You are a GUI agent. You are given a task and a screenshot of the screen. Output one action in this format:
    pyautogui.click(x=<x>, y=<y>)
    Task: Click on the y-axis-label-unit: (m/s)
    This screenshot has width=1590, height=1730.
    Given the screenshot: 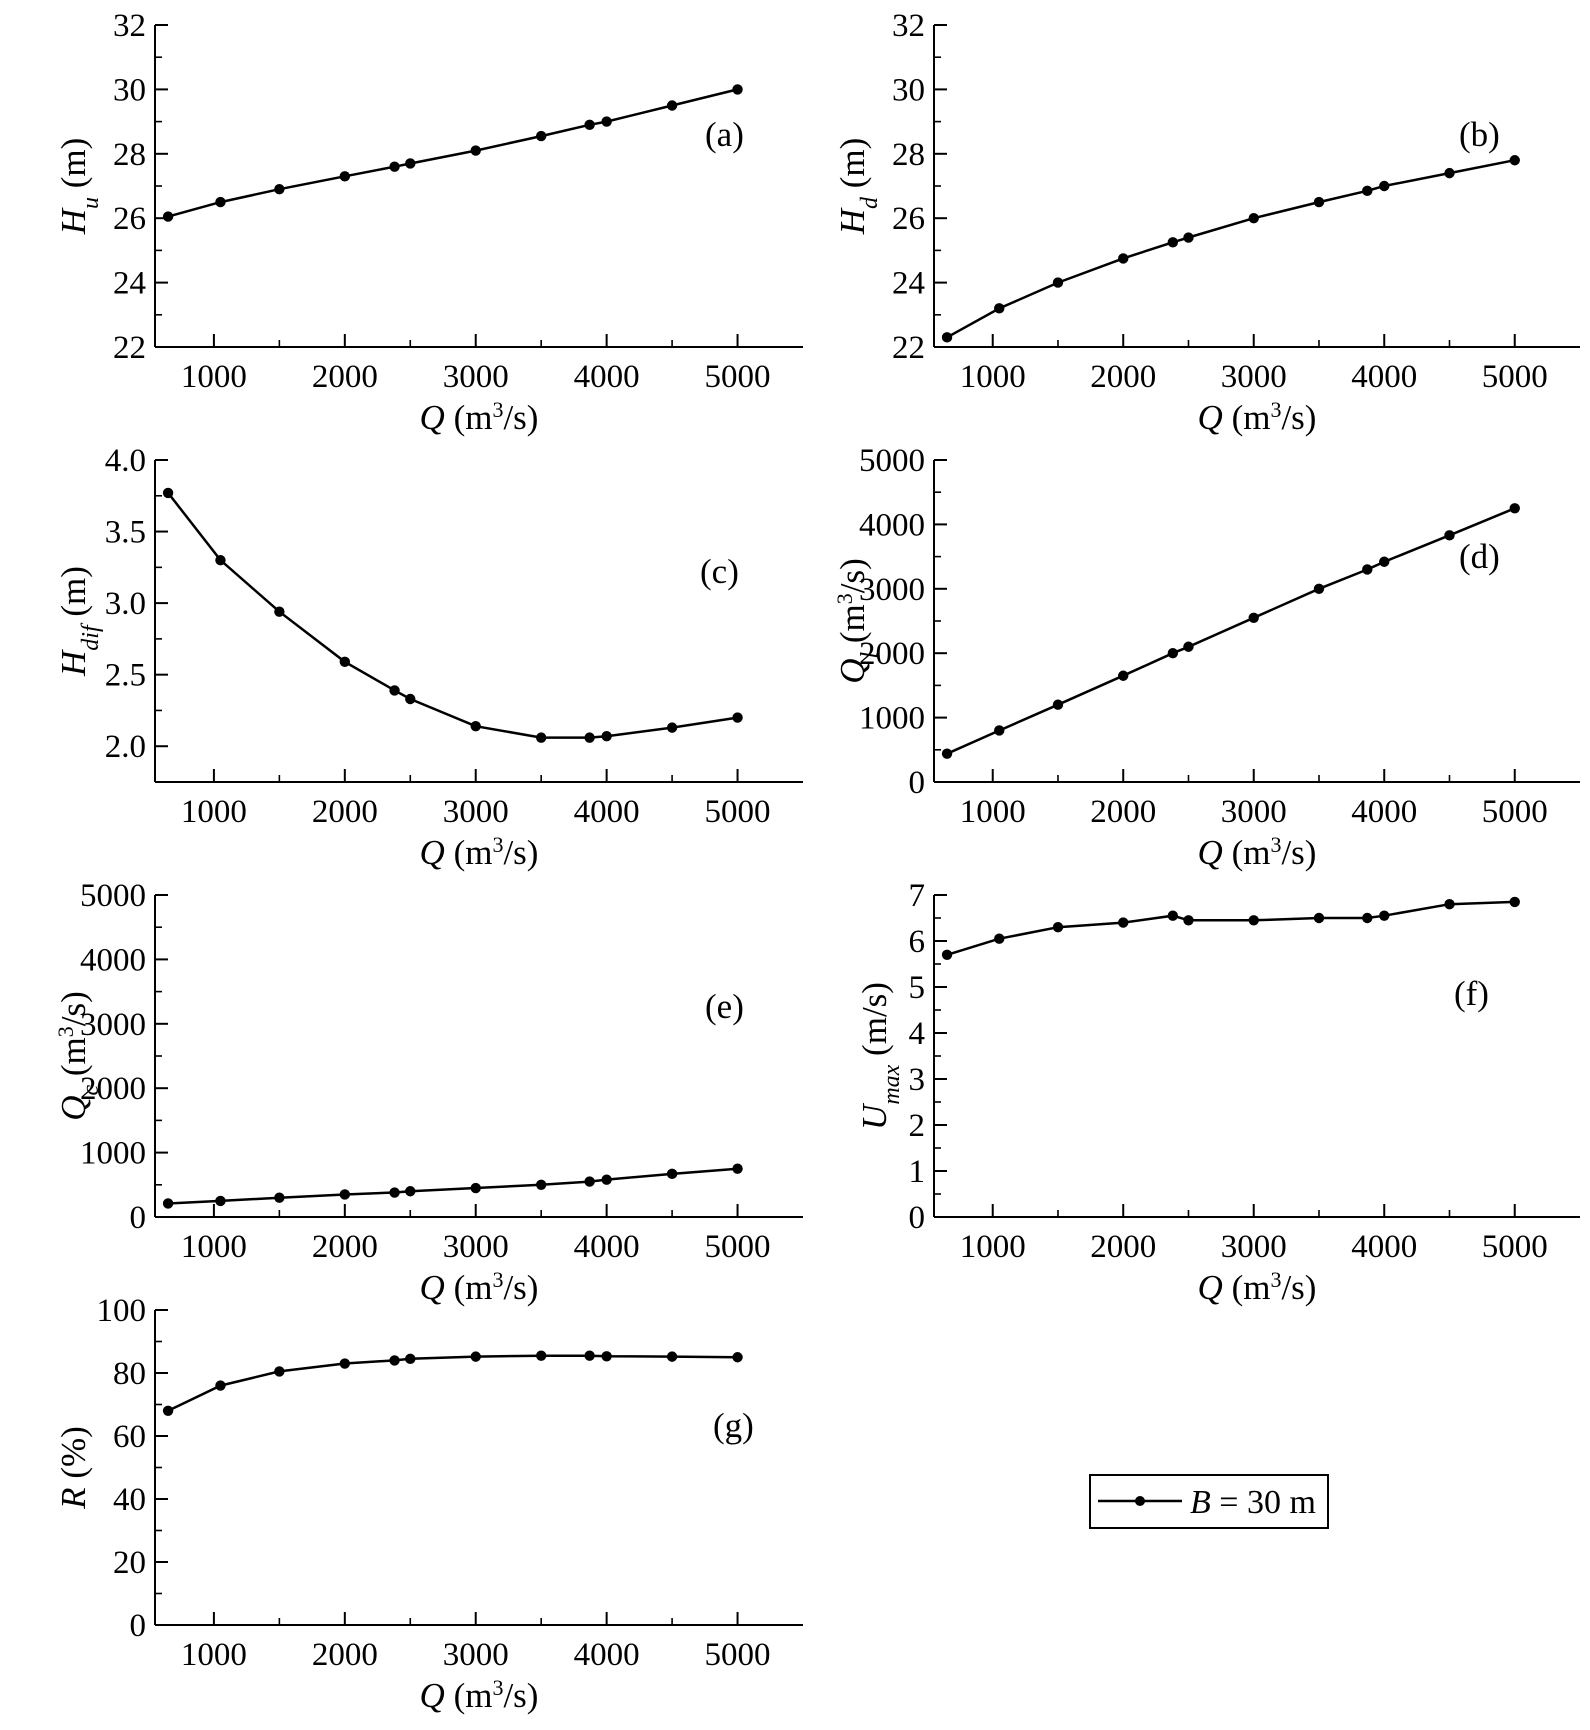 What is the action you would take?
    pyautogui.click(x=874, y=1023)
    